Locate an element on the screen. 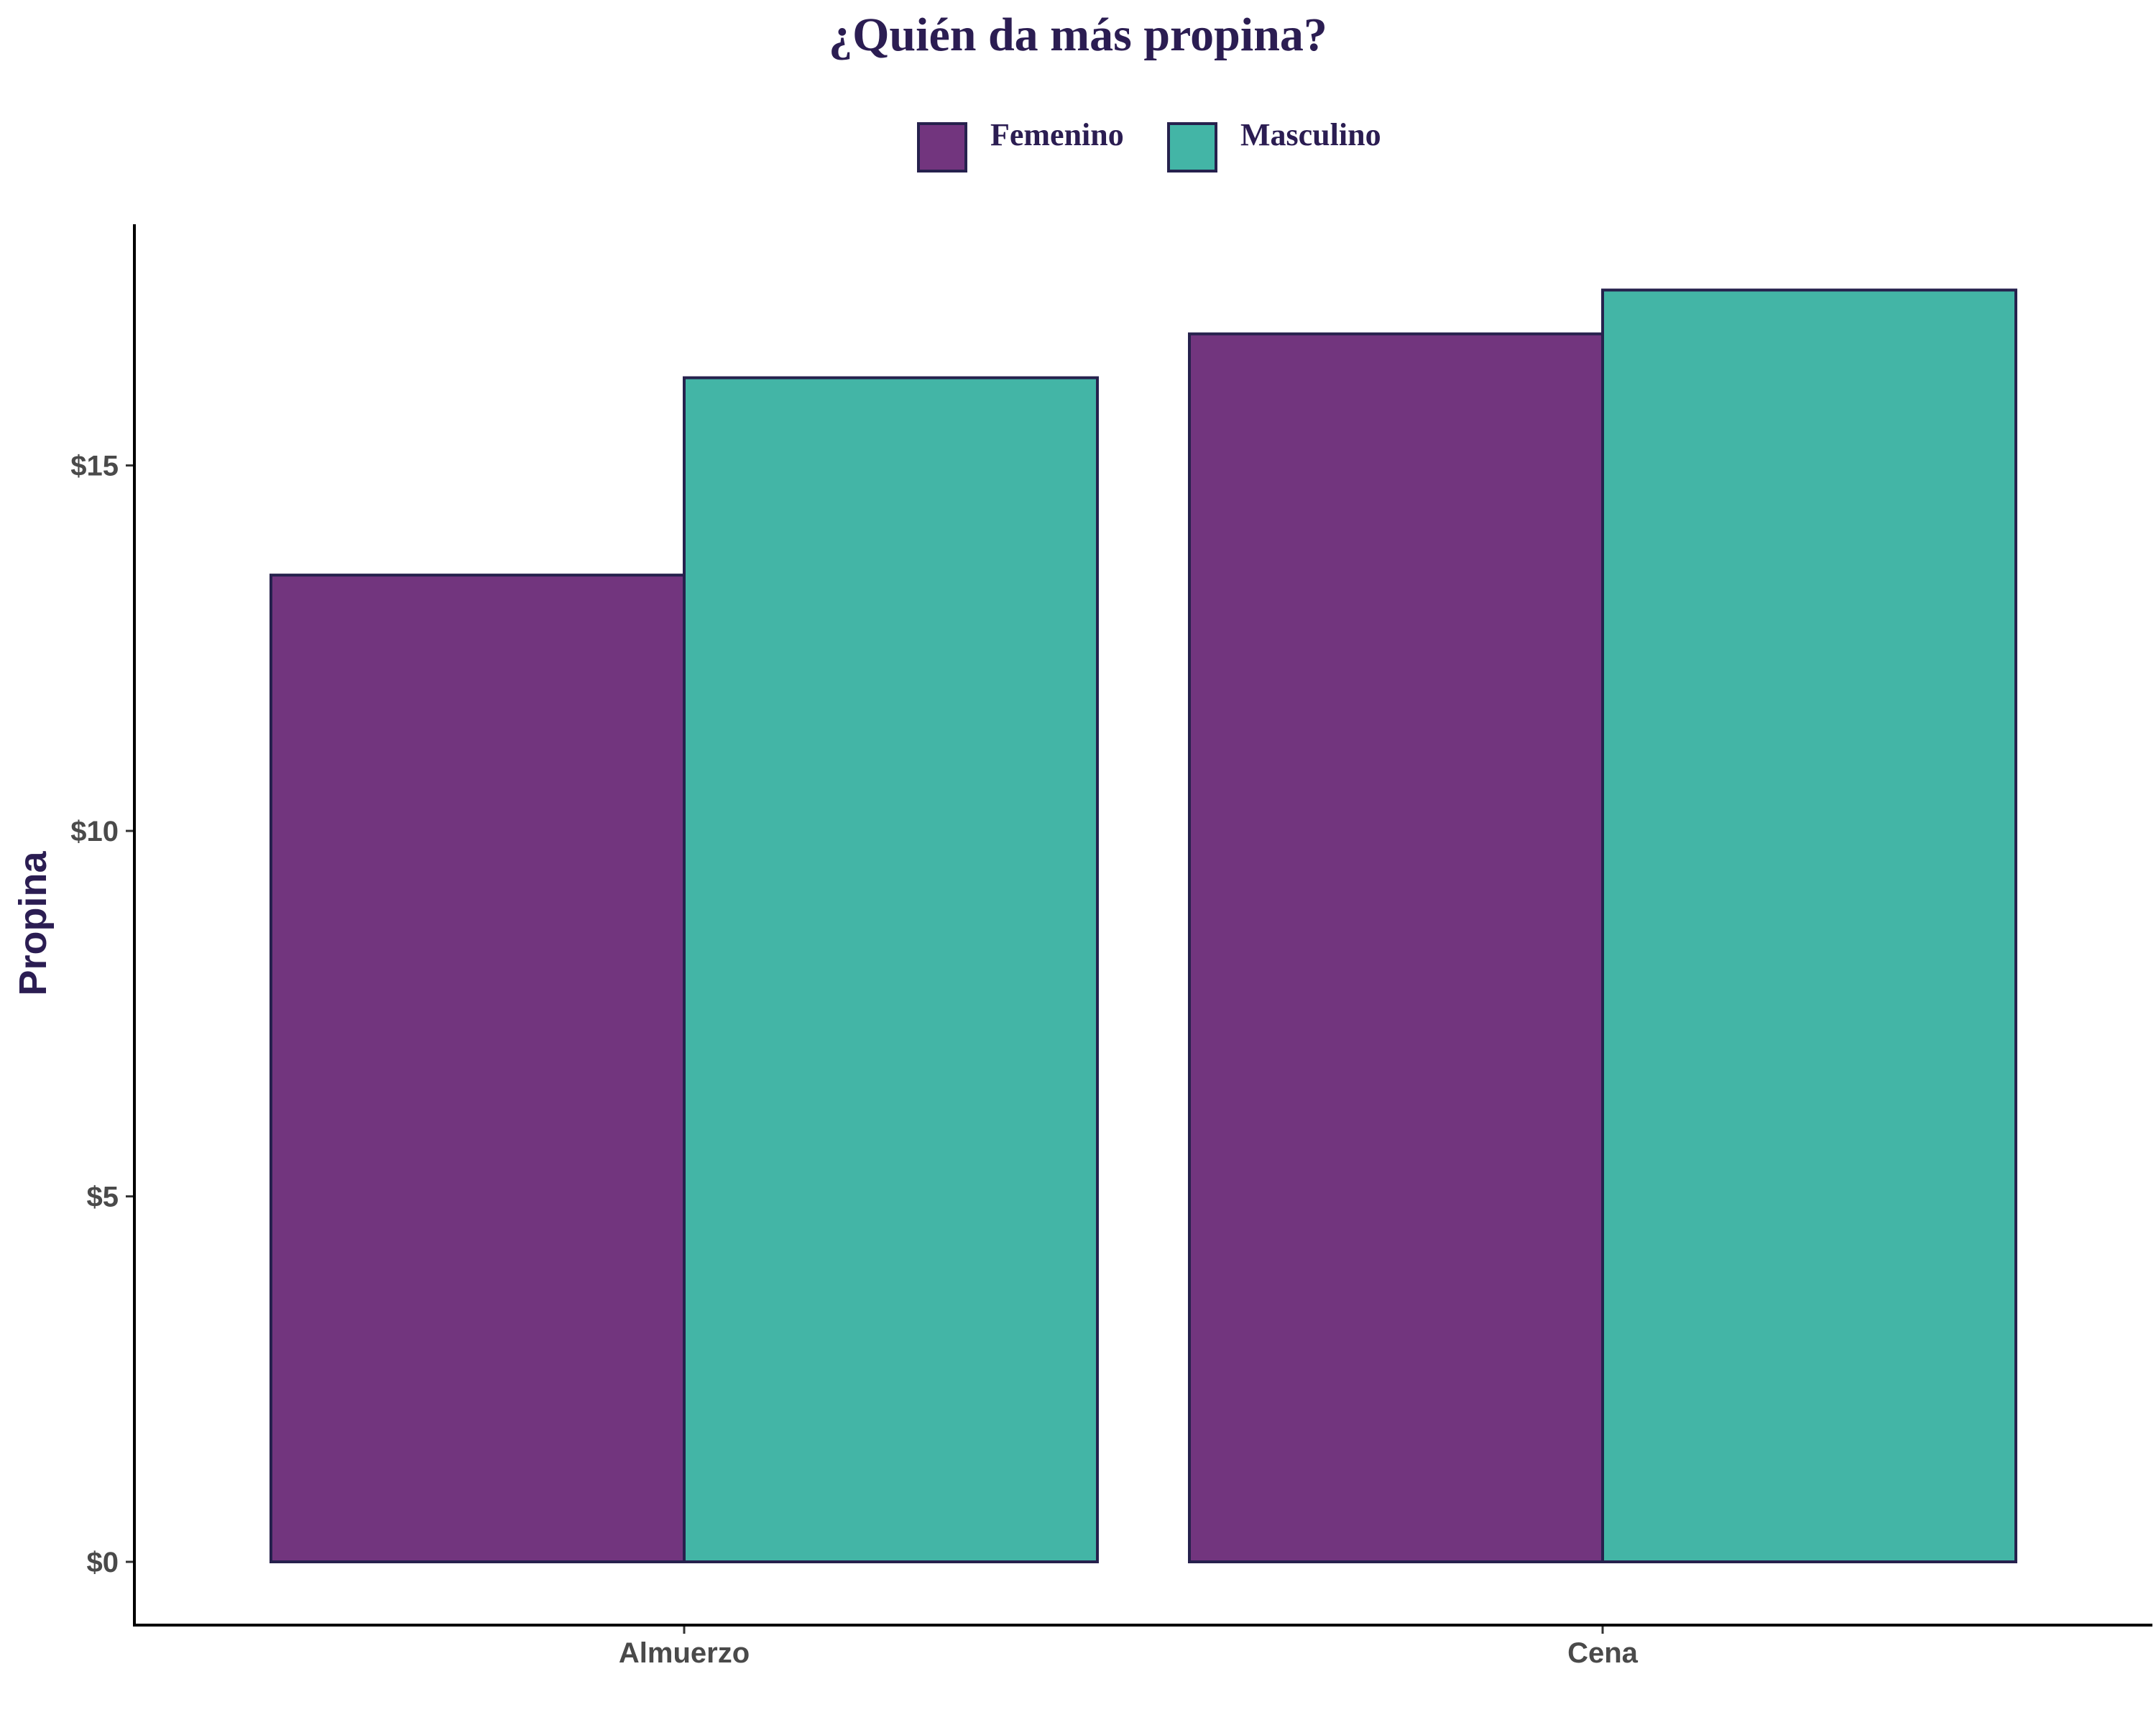 This screenshot has width=2156, height=1725. bar-cena-femenino is located at coordinates (1396, 947).